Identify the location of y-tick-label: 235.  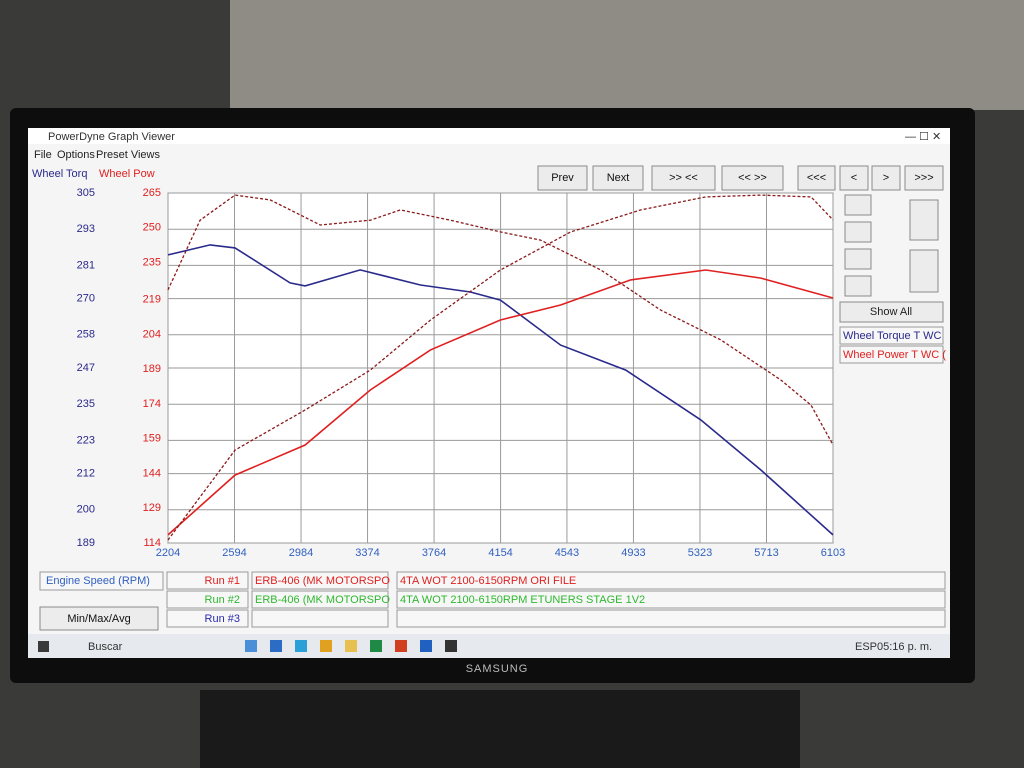
(86, 404).